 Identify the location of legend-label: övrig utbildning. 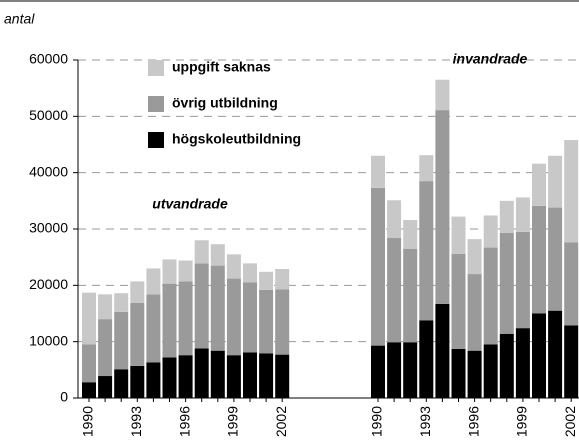
(225, 103).